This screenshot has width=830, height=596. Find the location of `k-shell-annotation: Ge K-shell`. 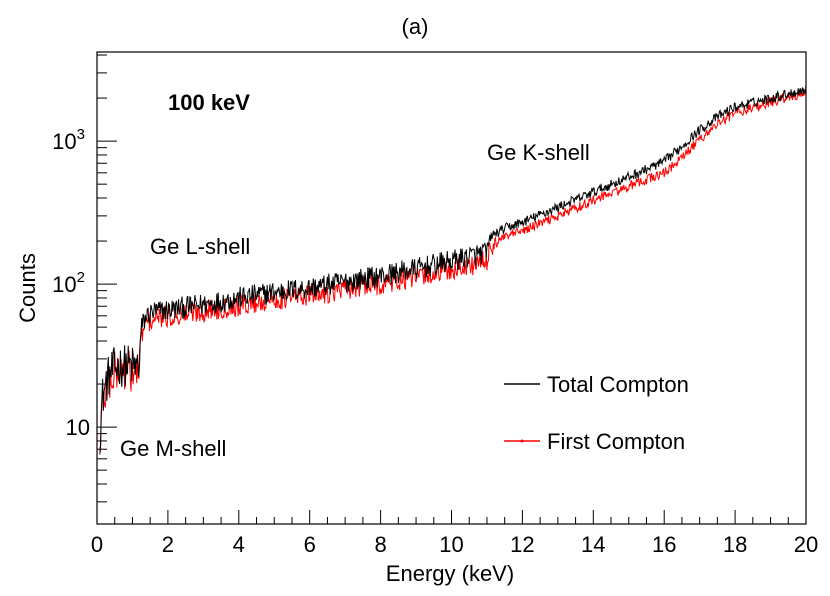

k-shell-annotation: Ge K-shell is located at coordinates (538, 152).